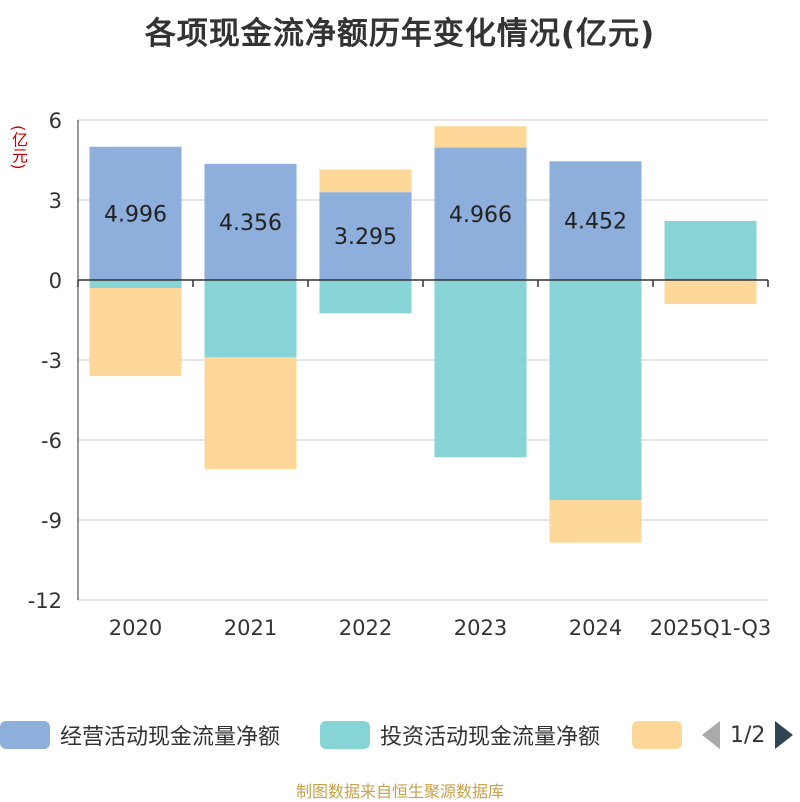  I want to click on x-tick-label: 2020, so click(135, 628).